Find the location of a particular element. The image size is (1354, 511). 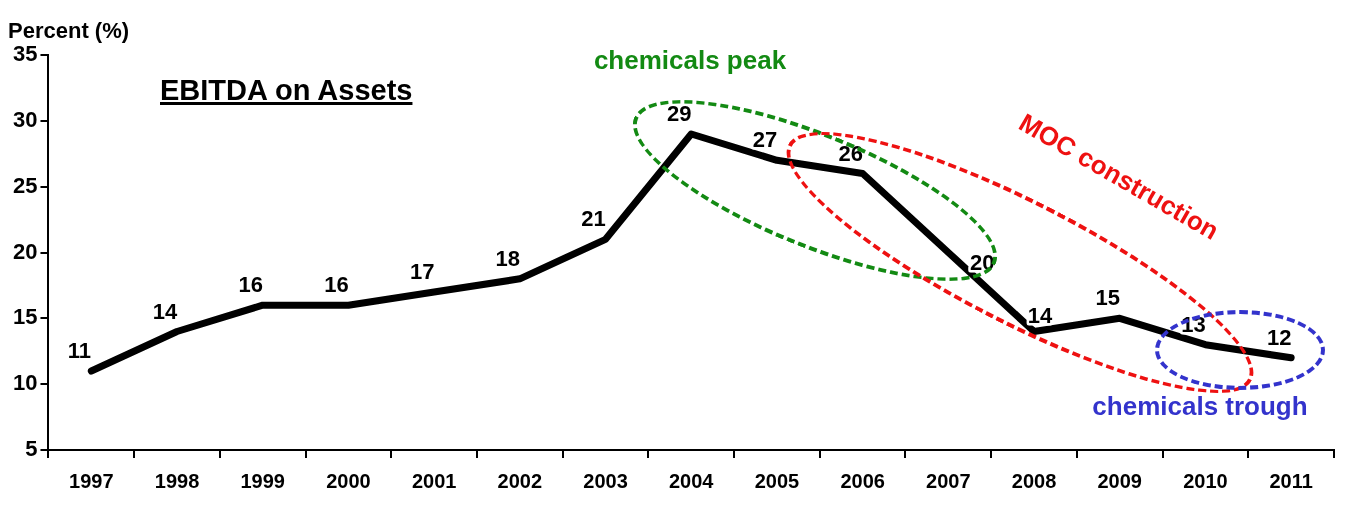

x-tick-label: 2000 is located at coordinates (348, 480).